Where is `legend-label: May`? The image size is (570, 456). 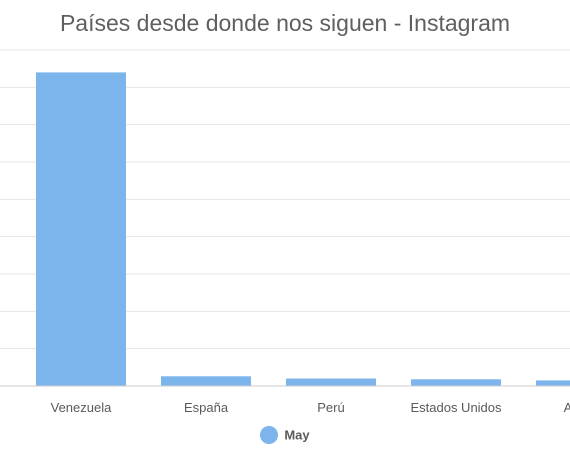 legend-label: May is located at coordinates (297, 435).